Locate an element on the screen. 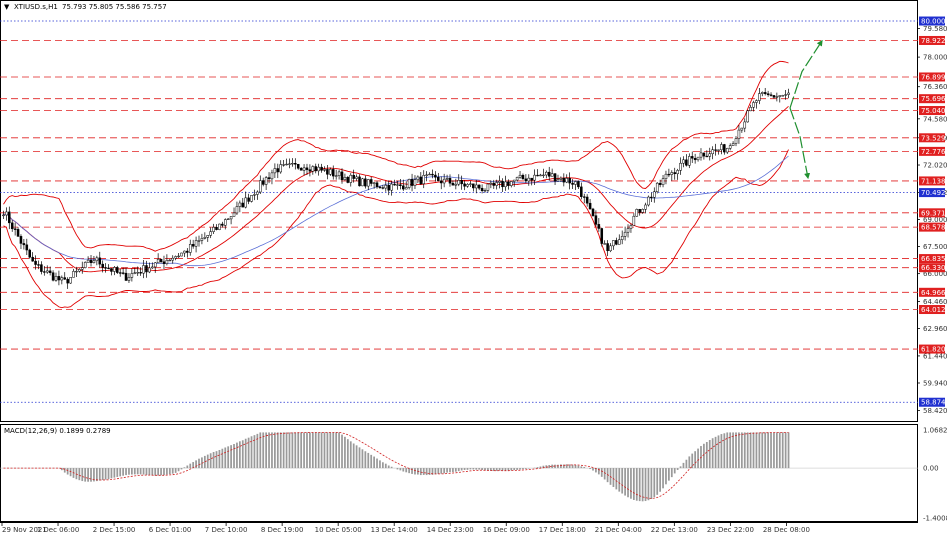 Image resolution: width=947 pixels, height=535 pixels. price-tick-label: 59.940 is located at coordinates (935, 383).